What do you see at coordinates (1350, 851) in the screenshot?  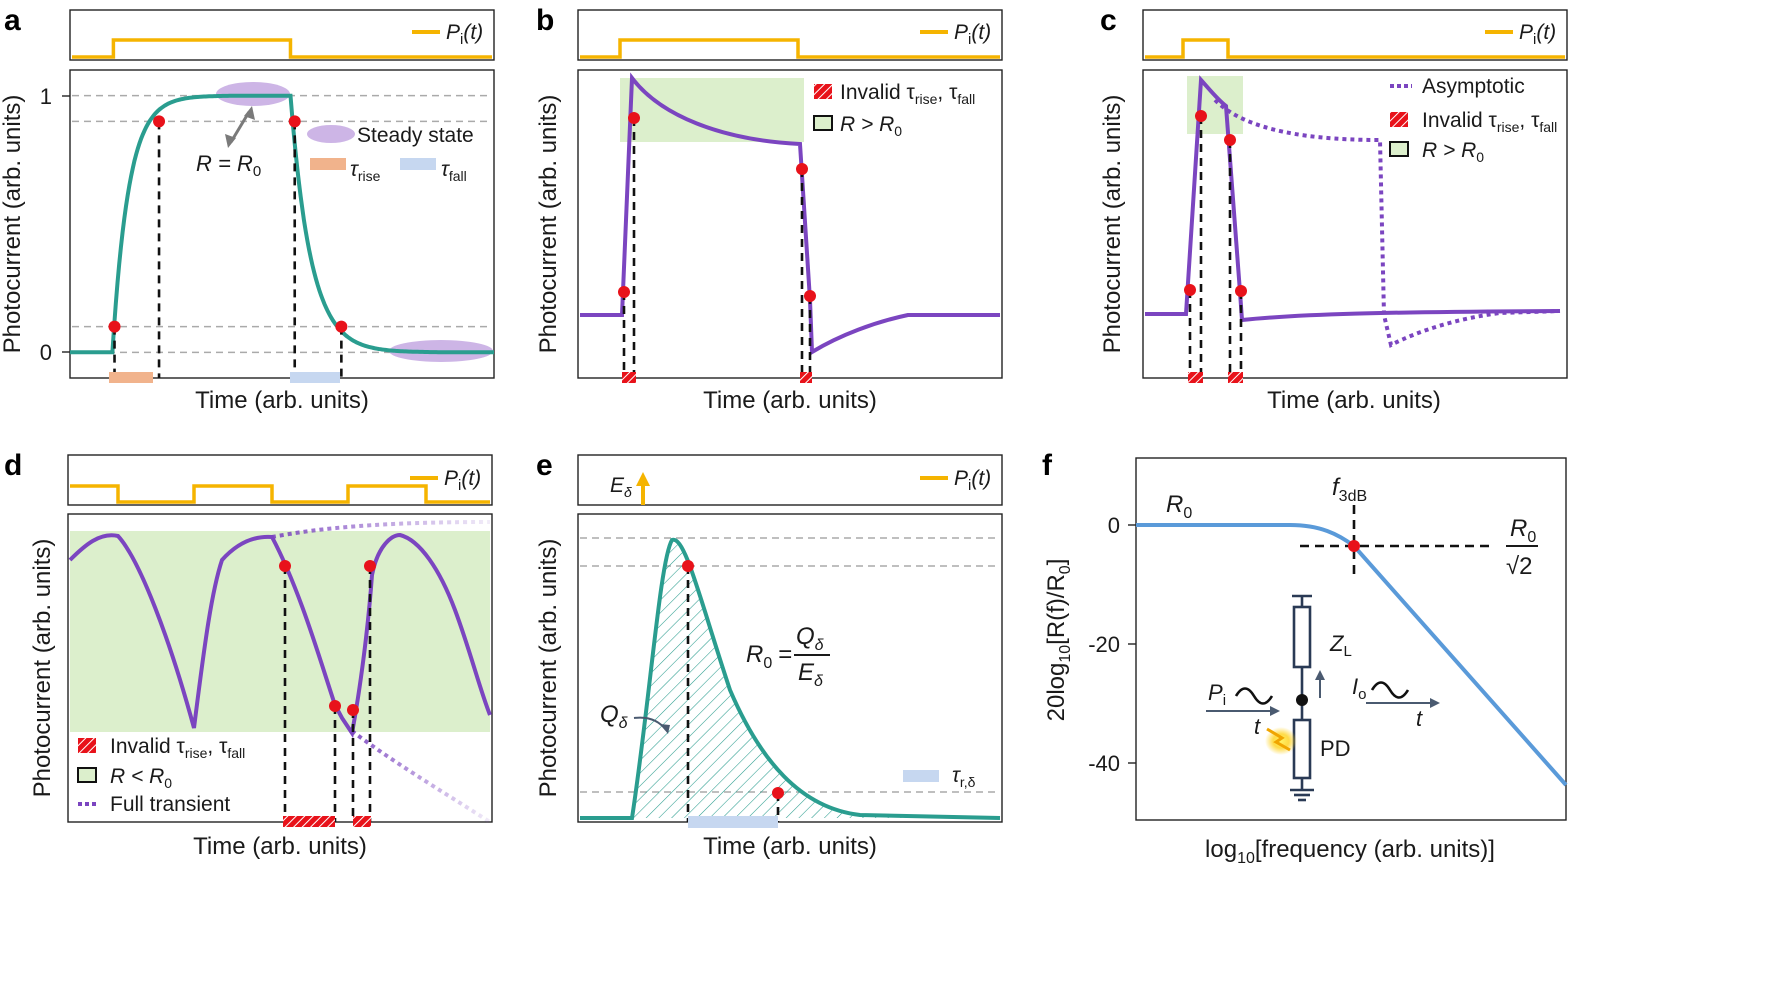 I see `xlabel-f: log10[frequency (arb. units)]` at bounding box center [1350, 851].